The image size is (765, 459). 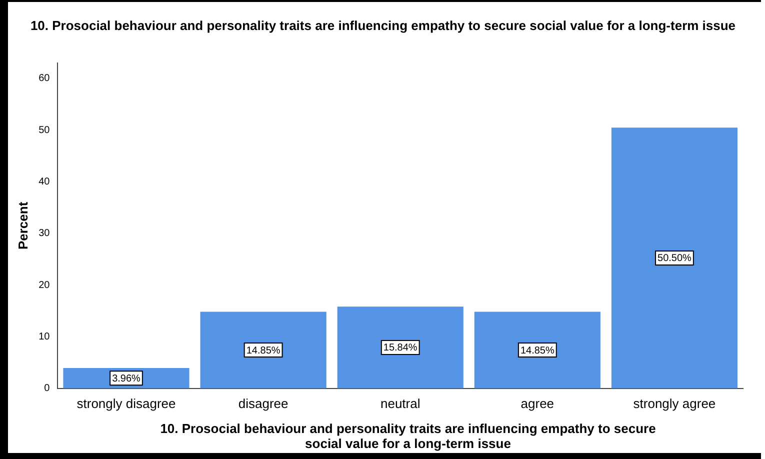 I want to click on chart-title: 10. Prosocial behaviour and personality traits are influencing empathy to secure social value for a long-term issue, so click(x=383, y=25).